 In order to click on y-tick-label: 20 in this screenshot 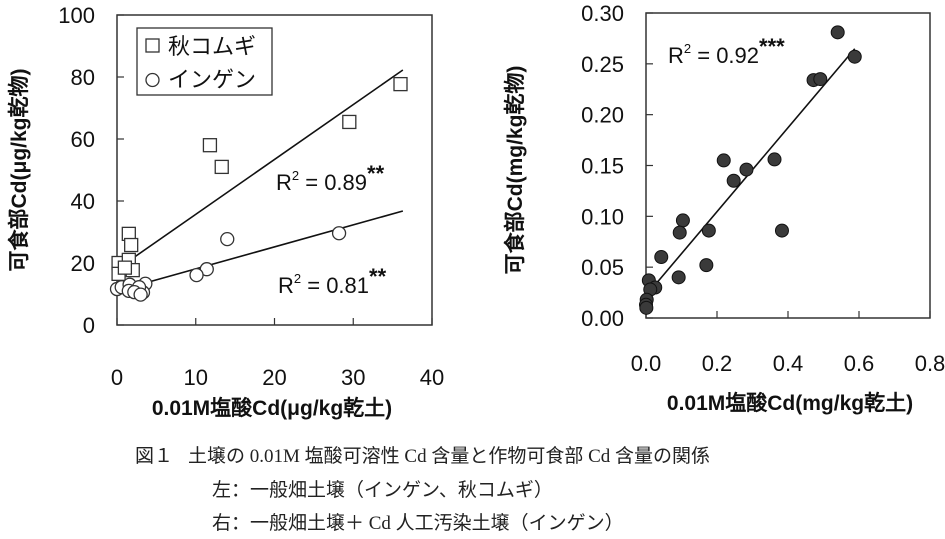, I will do `click(83, 263)`.